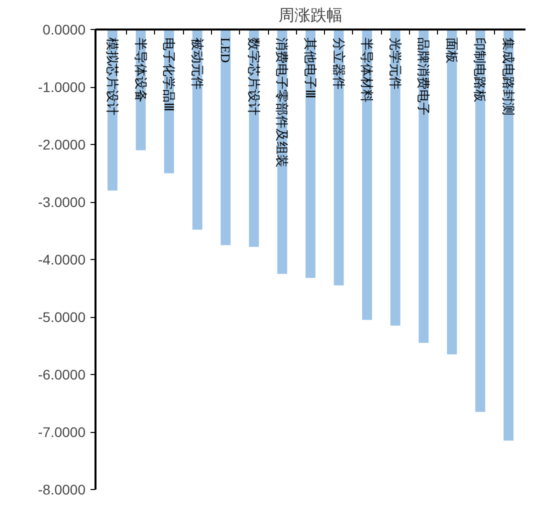 This screenshot has height=505, width=535. Describe the element at coordinates (338, 64) in the screenshot. I see `x-tick-label: 分立器件` at that location.